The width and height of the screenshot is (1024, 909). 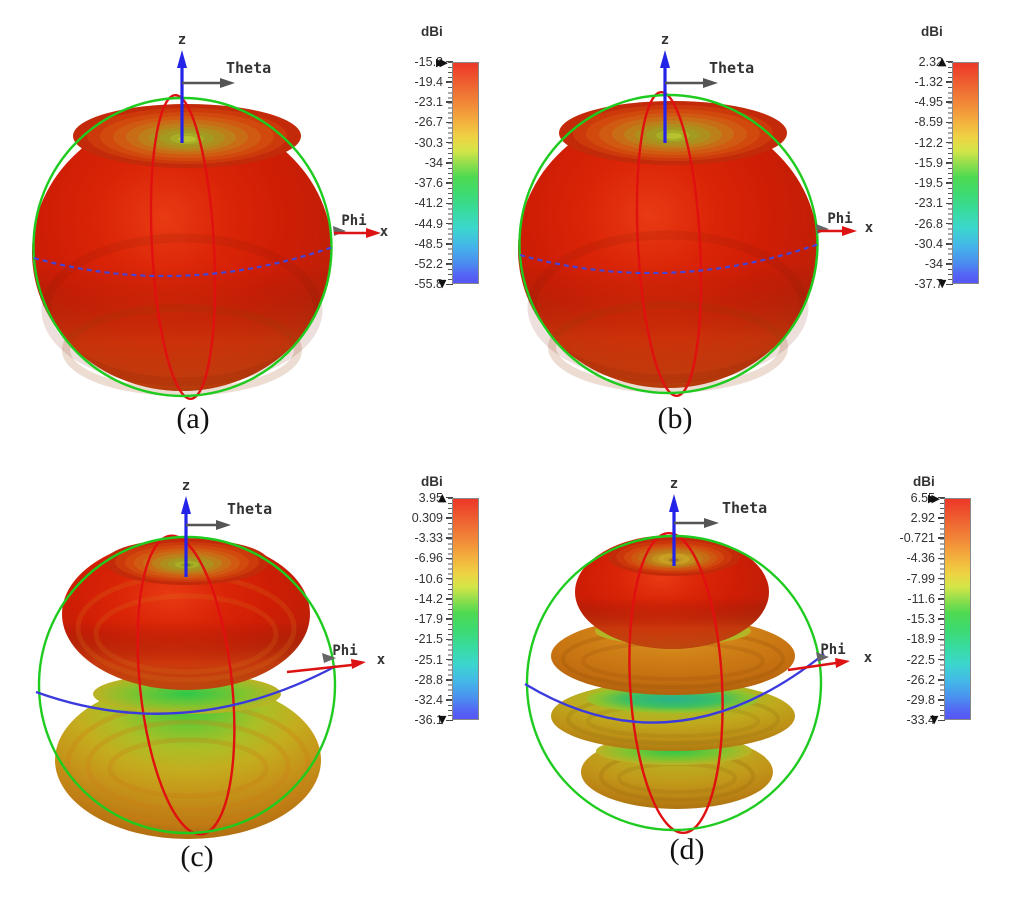 I want to click on colorbar-tick-label: -48.5, so click(x=429, y=243).